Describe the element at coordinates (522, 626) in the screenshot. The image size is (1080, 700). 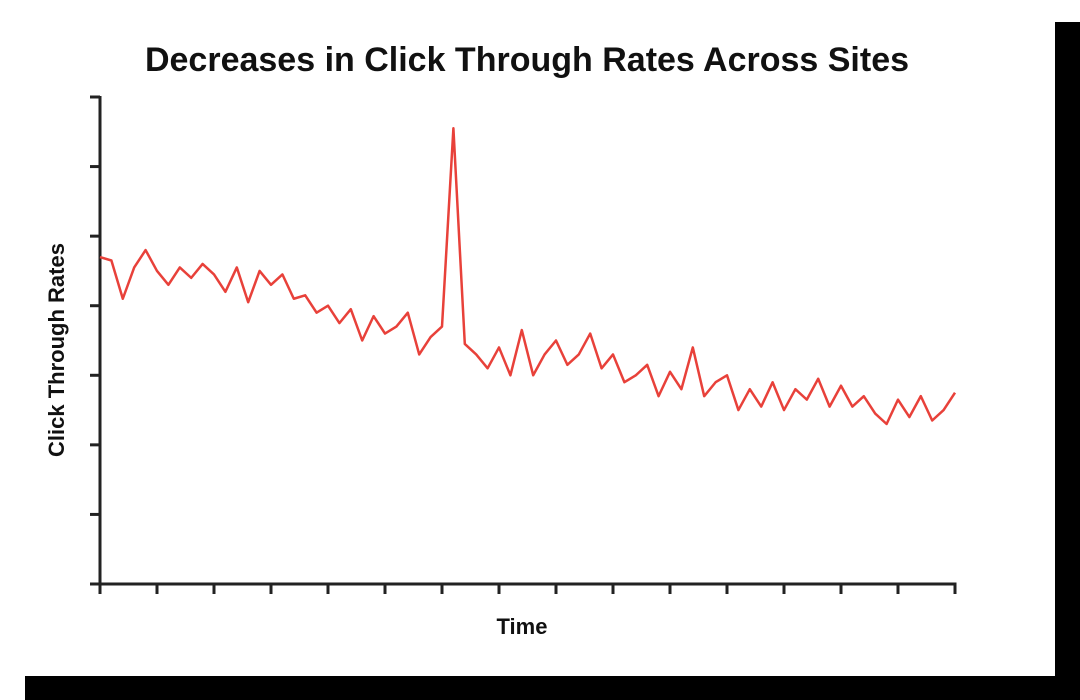
I see `x-axis-label: Time` at that location.